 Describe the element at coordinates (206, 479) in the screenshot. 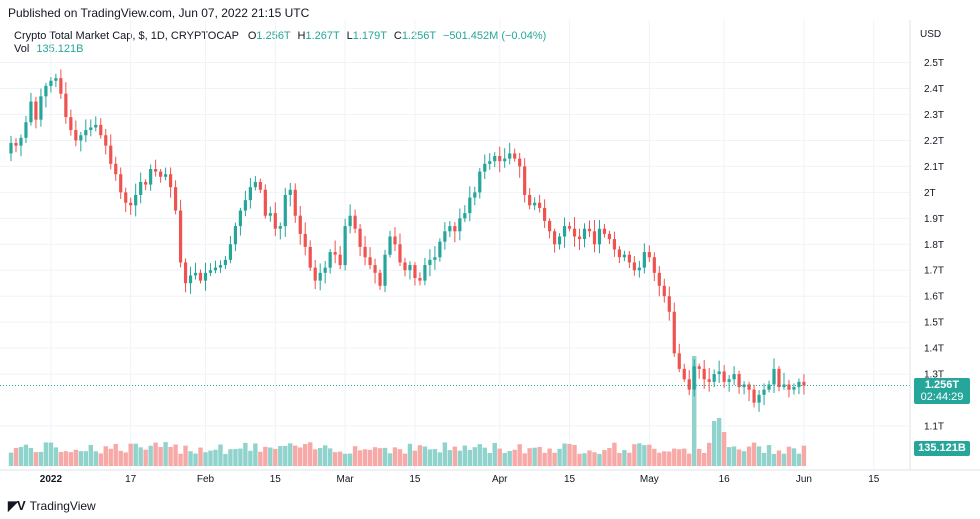

I see `time-tick-label: Feb` at that location.